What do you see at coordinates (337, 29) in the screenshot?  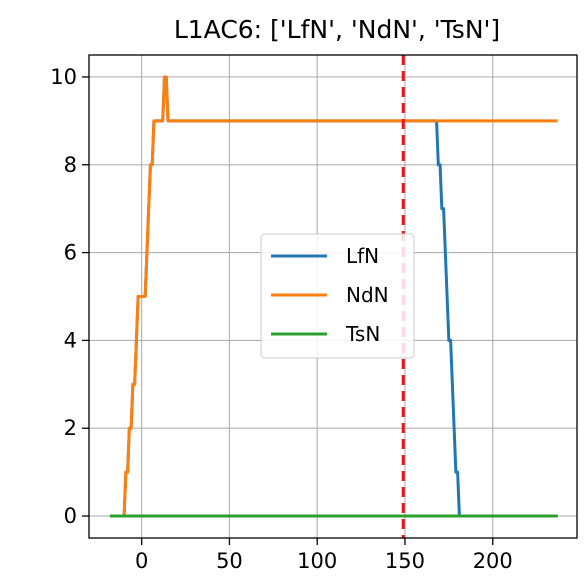 I see `chart-title: L1AC6: ['LfN', 'NdN', 'TsN']` at bounding box center [337, 29].